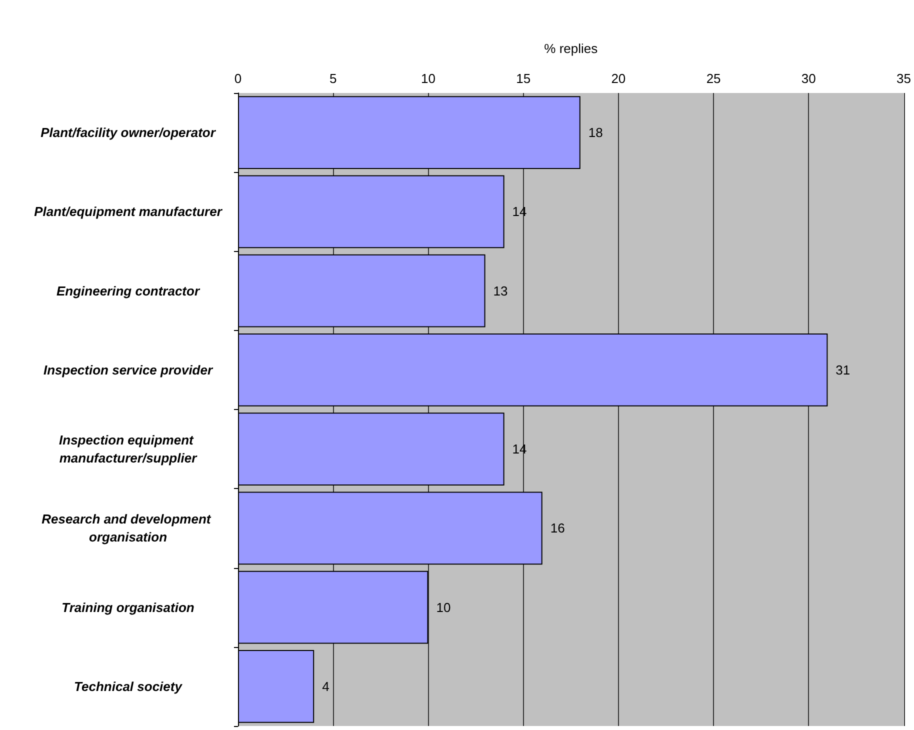  What do you see at coordinates (333, 78) in the screenshot?
I see `x-tick-label: 5` at bounding box center [333, 78].